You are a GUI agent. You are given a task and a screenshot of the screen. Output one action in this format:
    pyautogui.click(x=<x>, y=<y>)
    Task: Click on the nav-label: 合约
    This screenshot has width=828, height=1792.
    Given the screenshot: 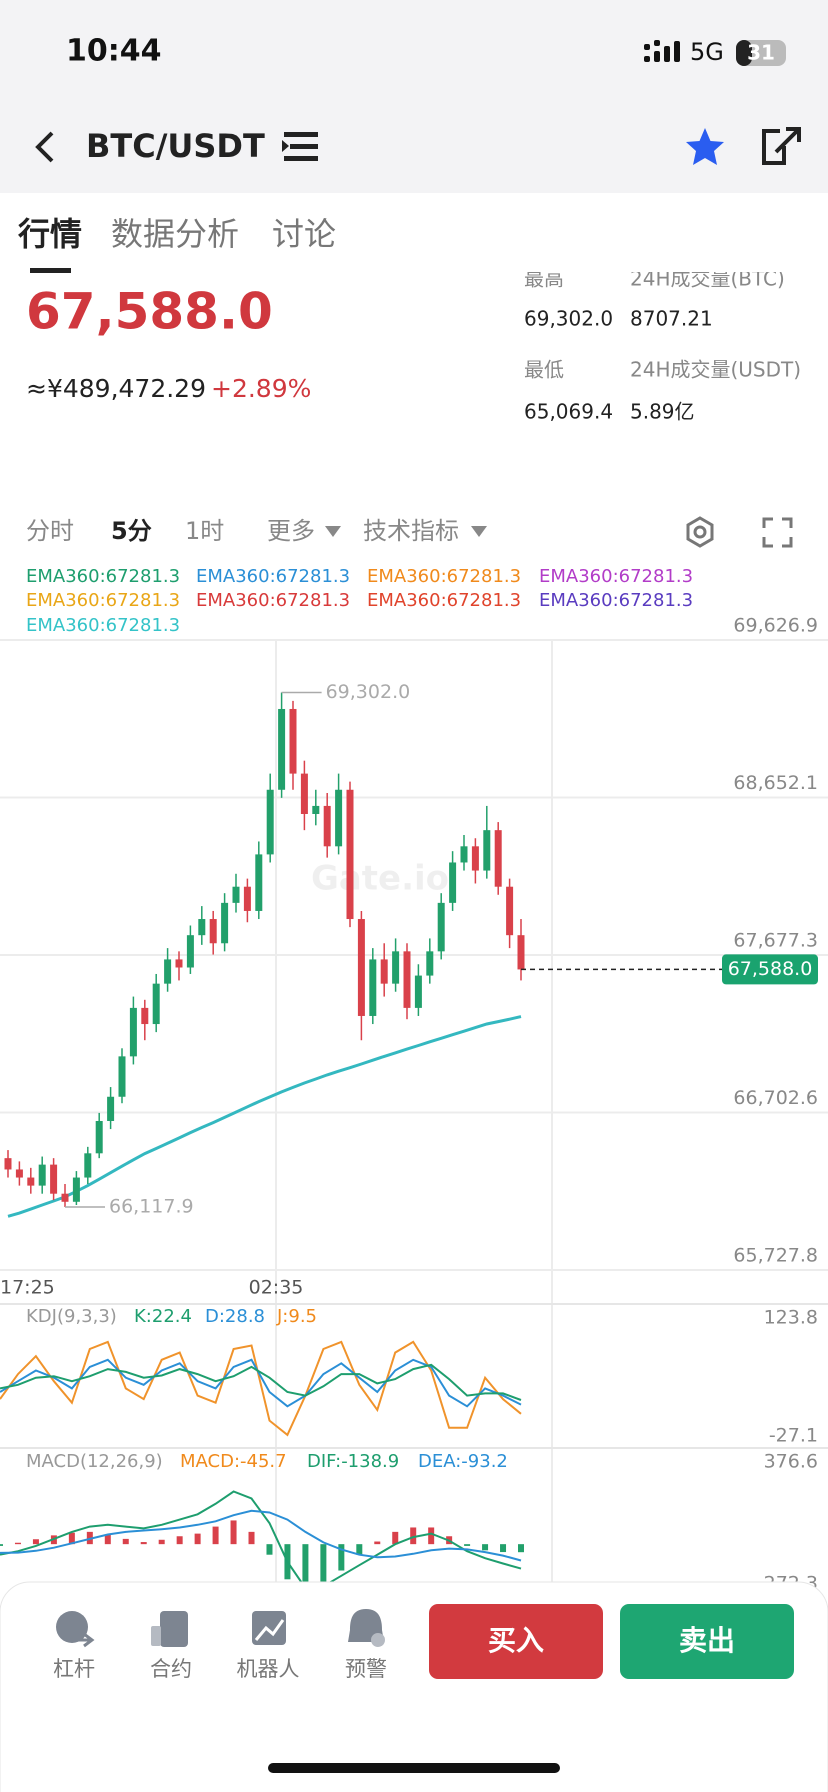 What is the action you would take?
    pyautogui.click(x=171, y=1669)
    